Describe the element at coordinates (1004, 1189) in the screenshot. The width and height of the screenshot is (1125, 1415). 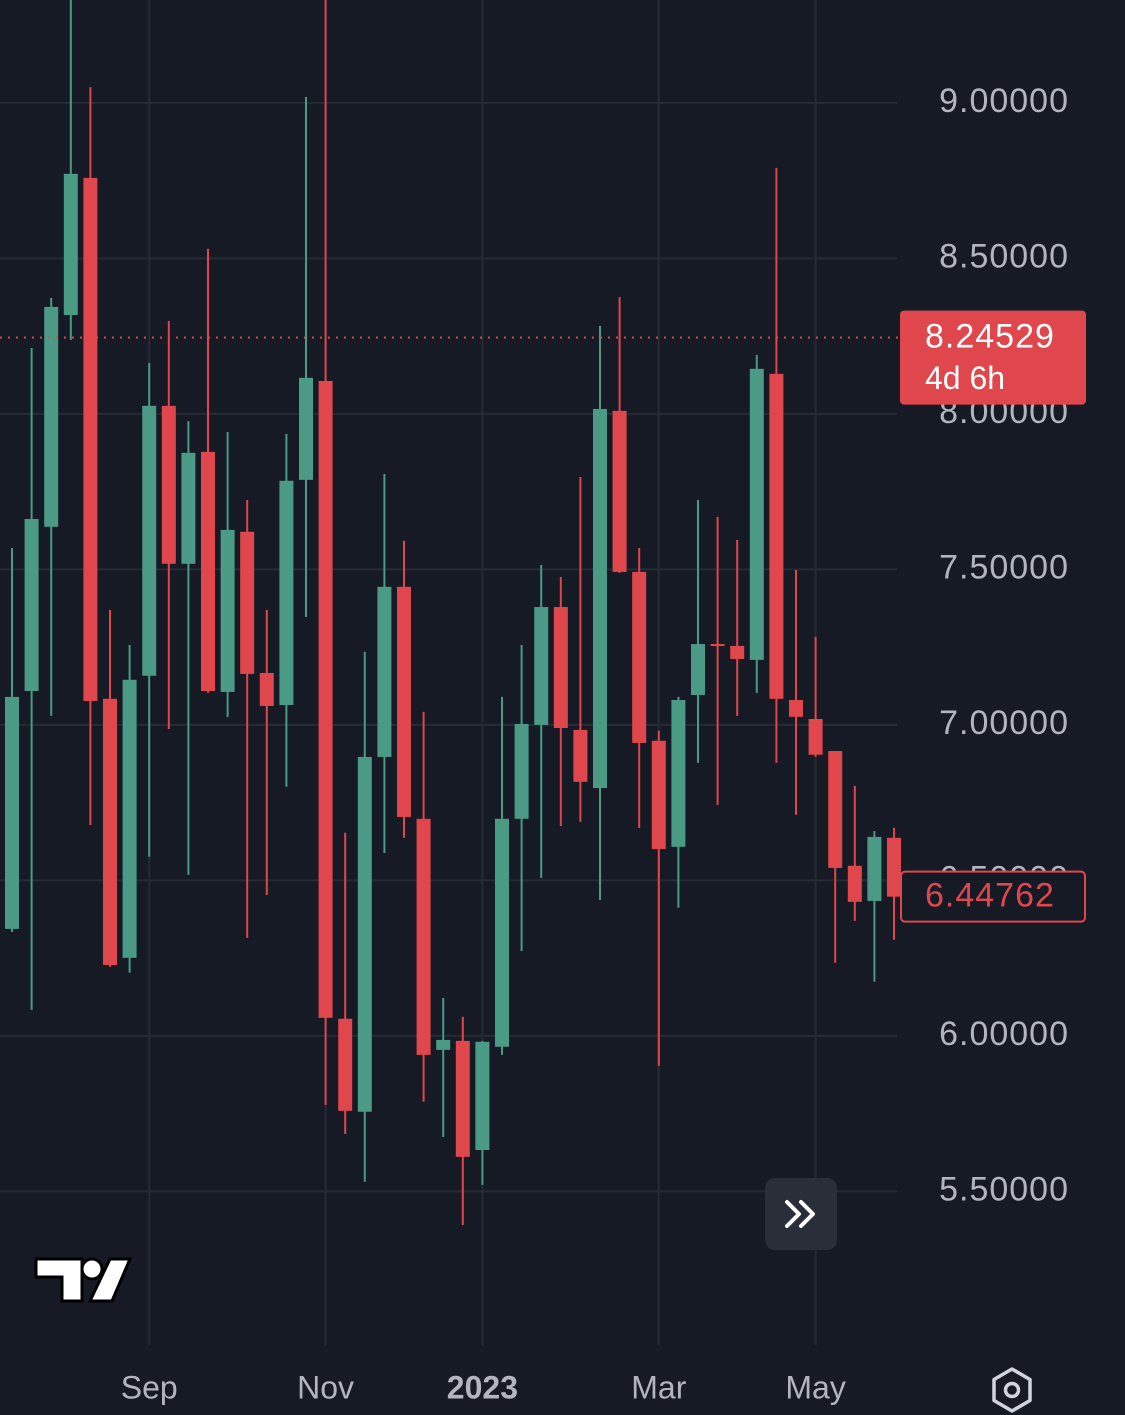
I see `y-tick-label: 5.50000` at that location.